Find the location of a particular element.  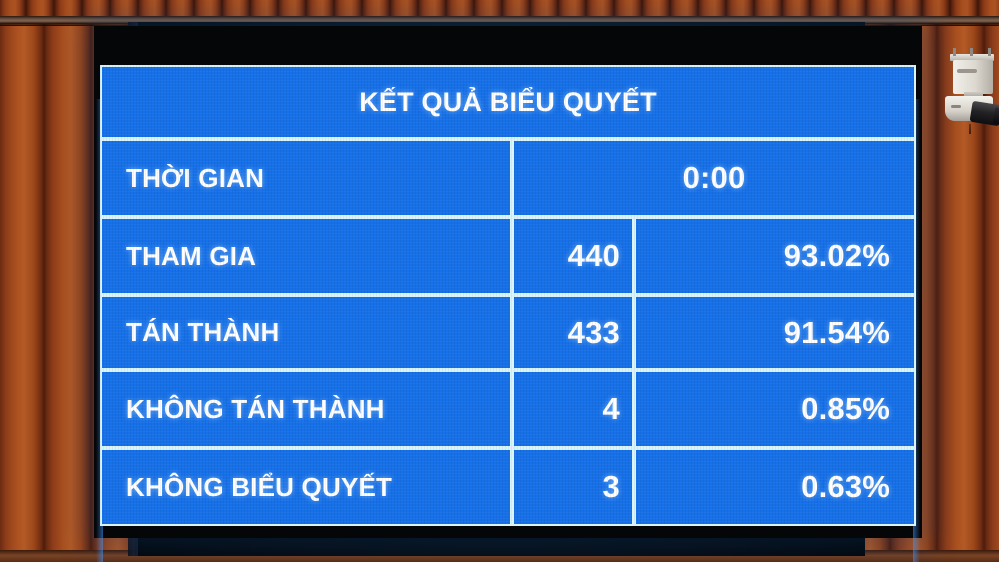

table-row-tan-thanh: TÁN THÀNH 433 91.54% is located at coordinates (508, 332).